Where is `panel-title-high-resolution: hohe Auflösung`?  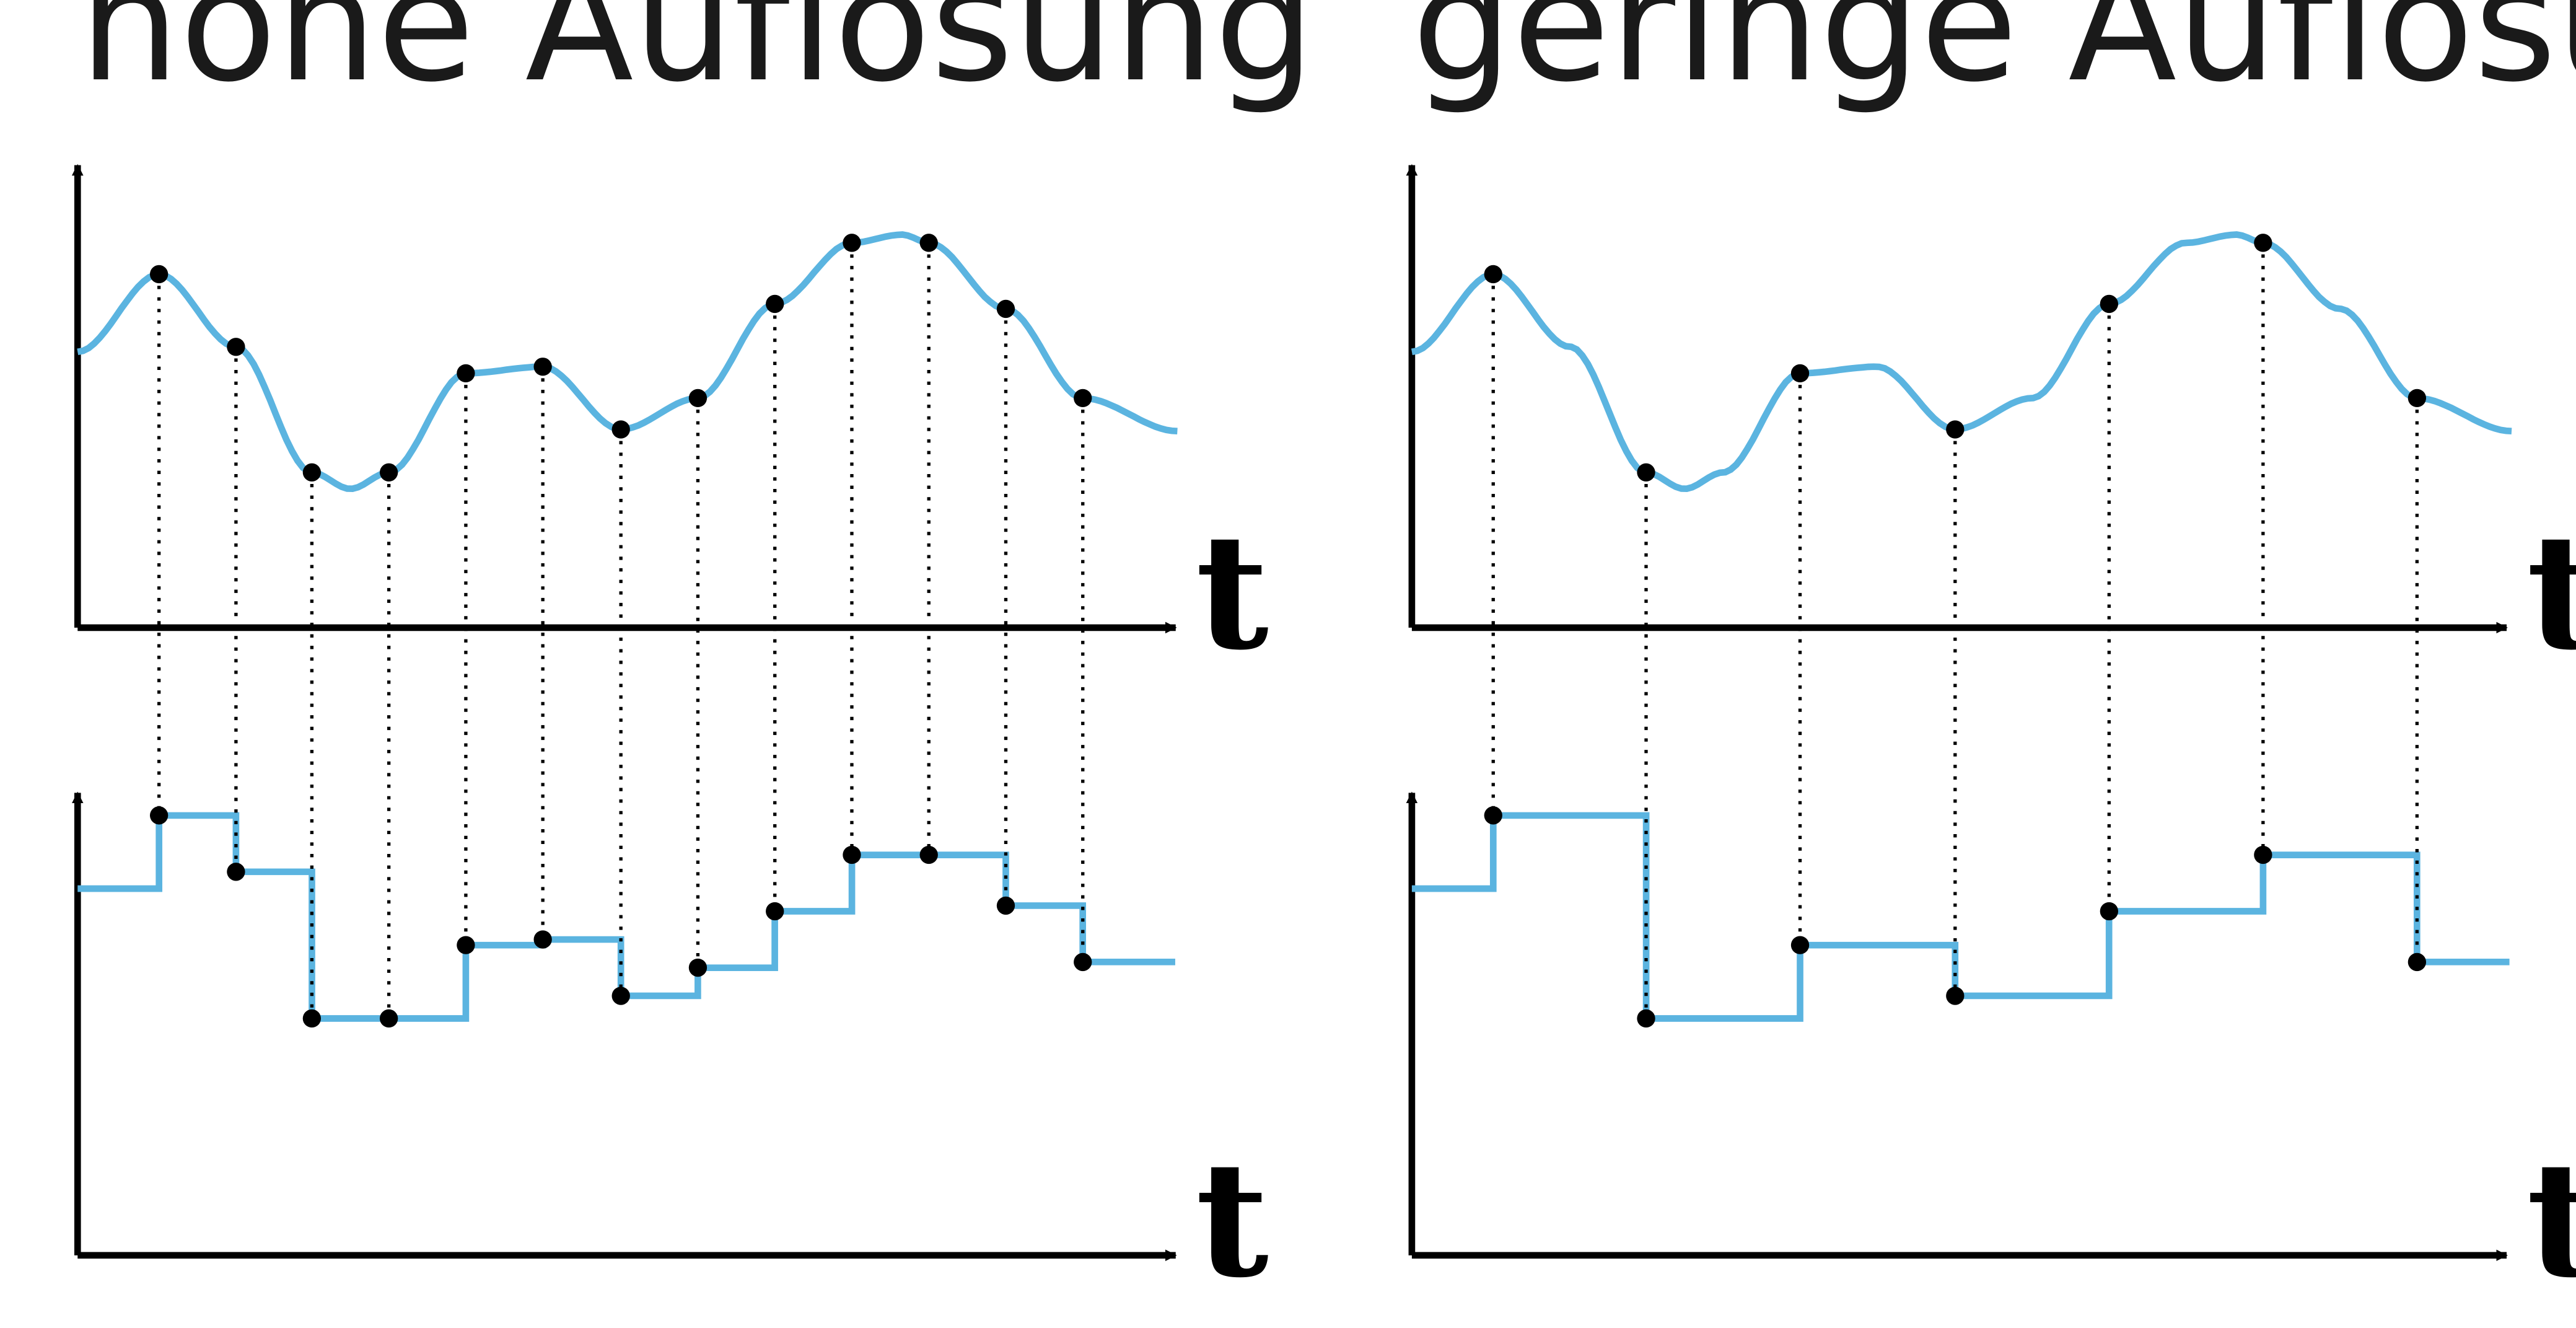
panel-title-high-resolution: hohe Auflösung is located at coordinates (697, 58).